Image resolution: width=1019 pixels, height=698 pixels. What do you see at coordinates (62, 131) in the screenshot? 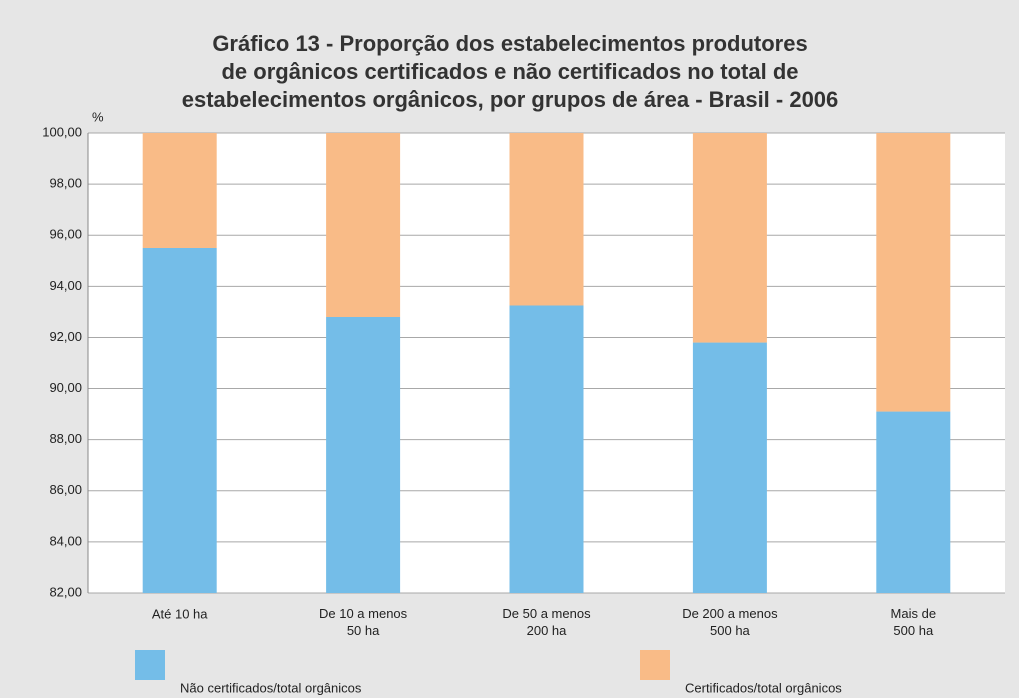
I see `y-tick-label: 100,00` at bounding box center [62, 131].